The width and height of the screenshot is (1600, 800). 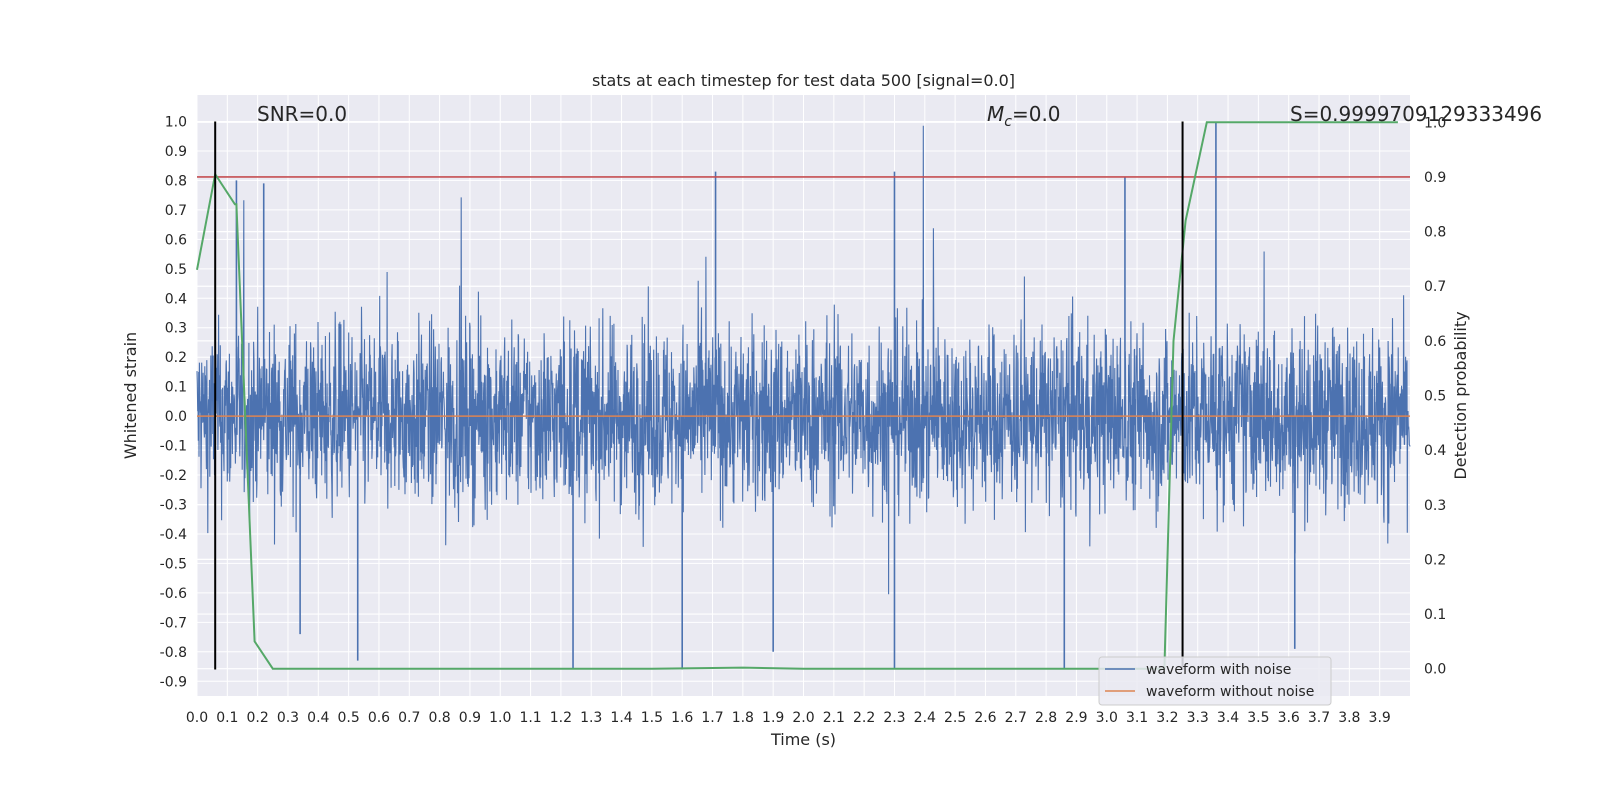 What do you see at coordinates (1258, 718) in the screenshot?
I see `x-tick-label: 3.5` at bounding box center [1258, 718].